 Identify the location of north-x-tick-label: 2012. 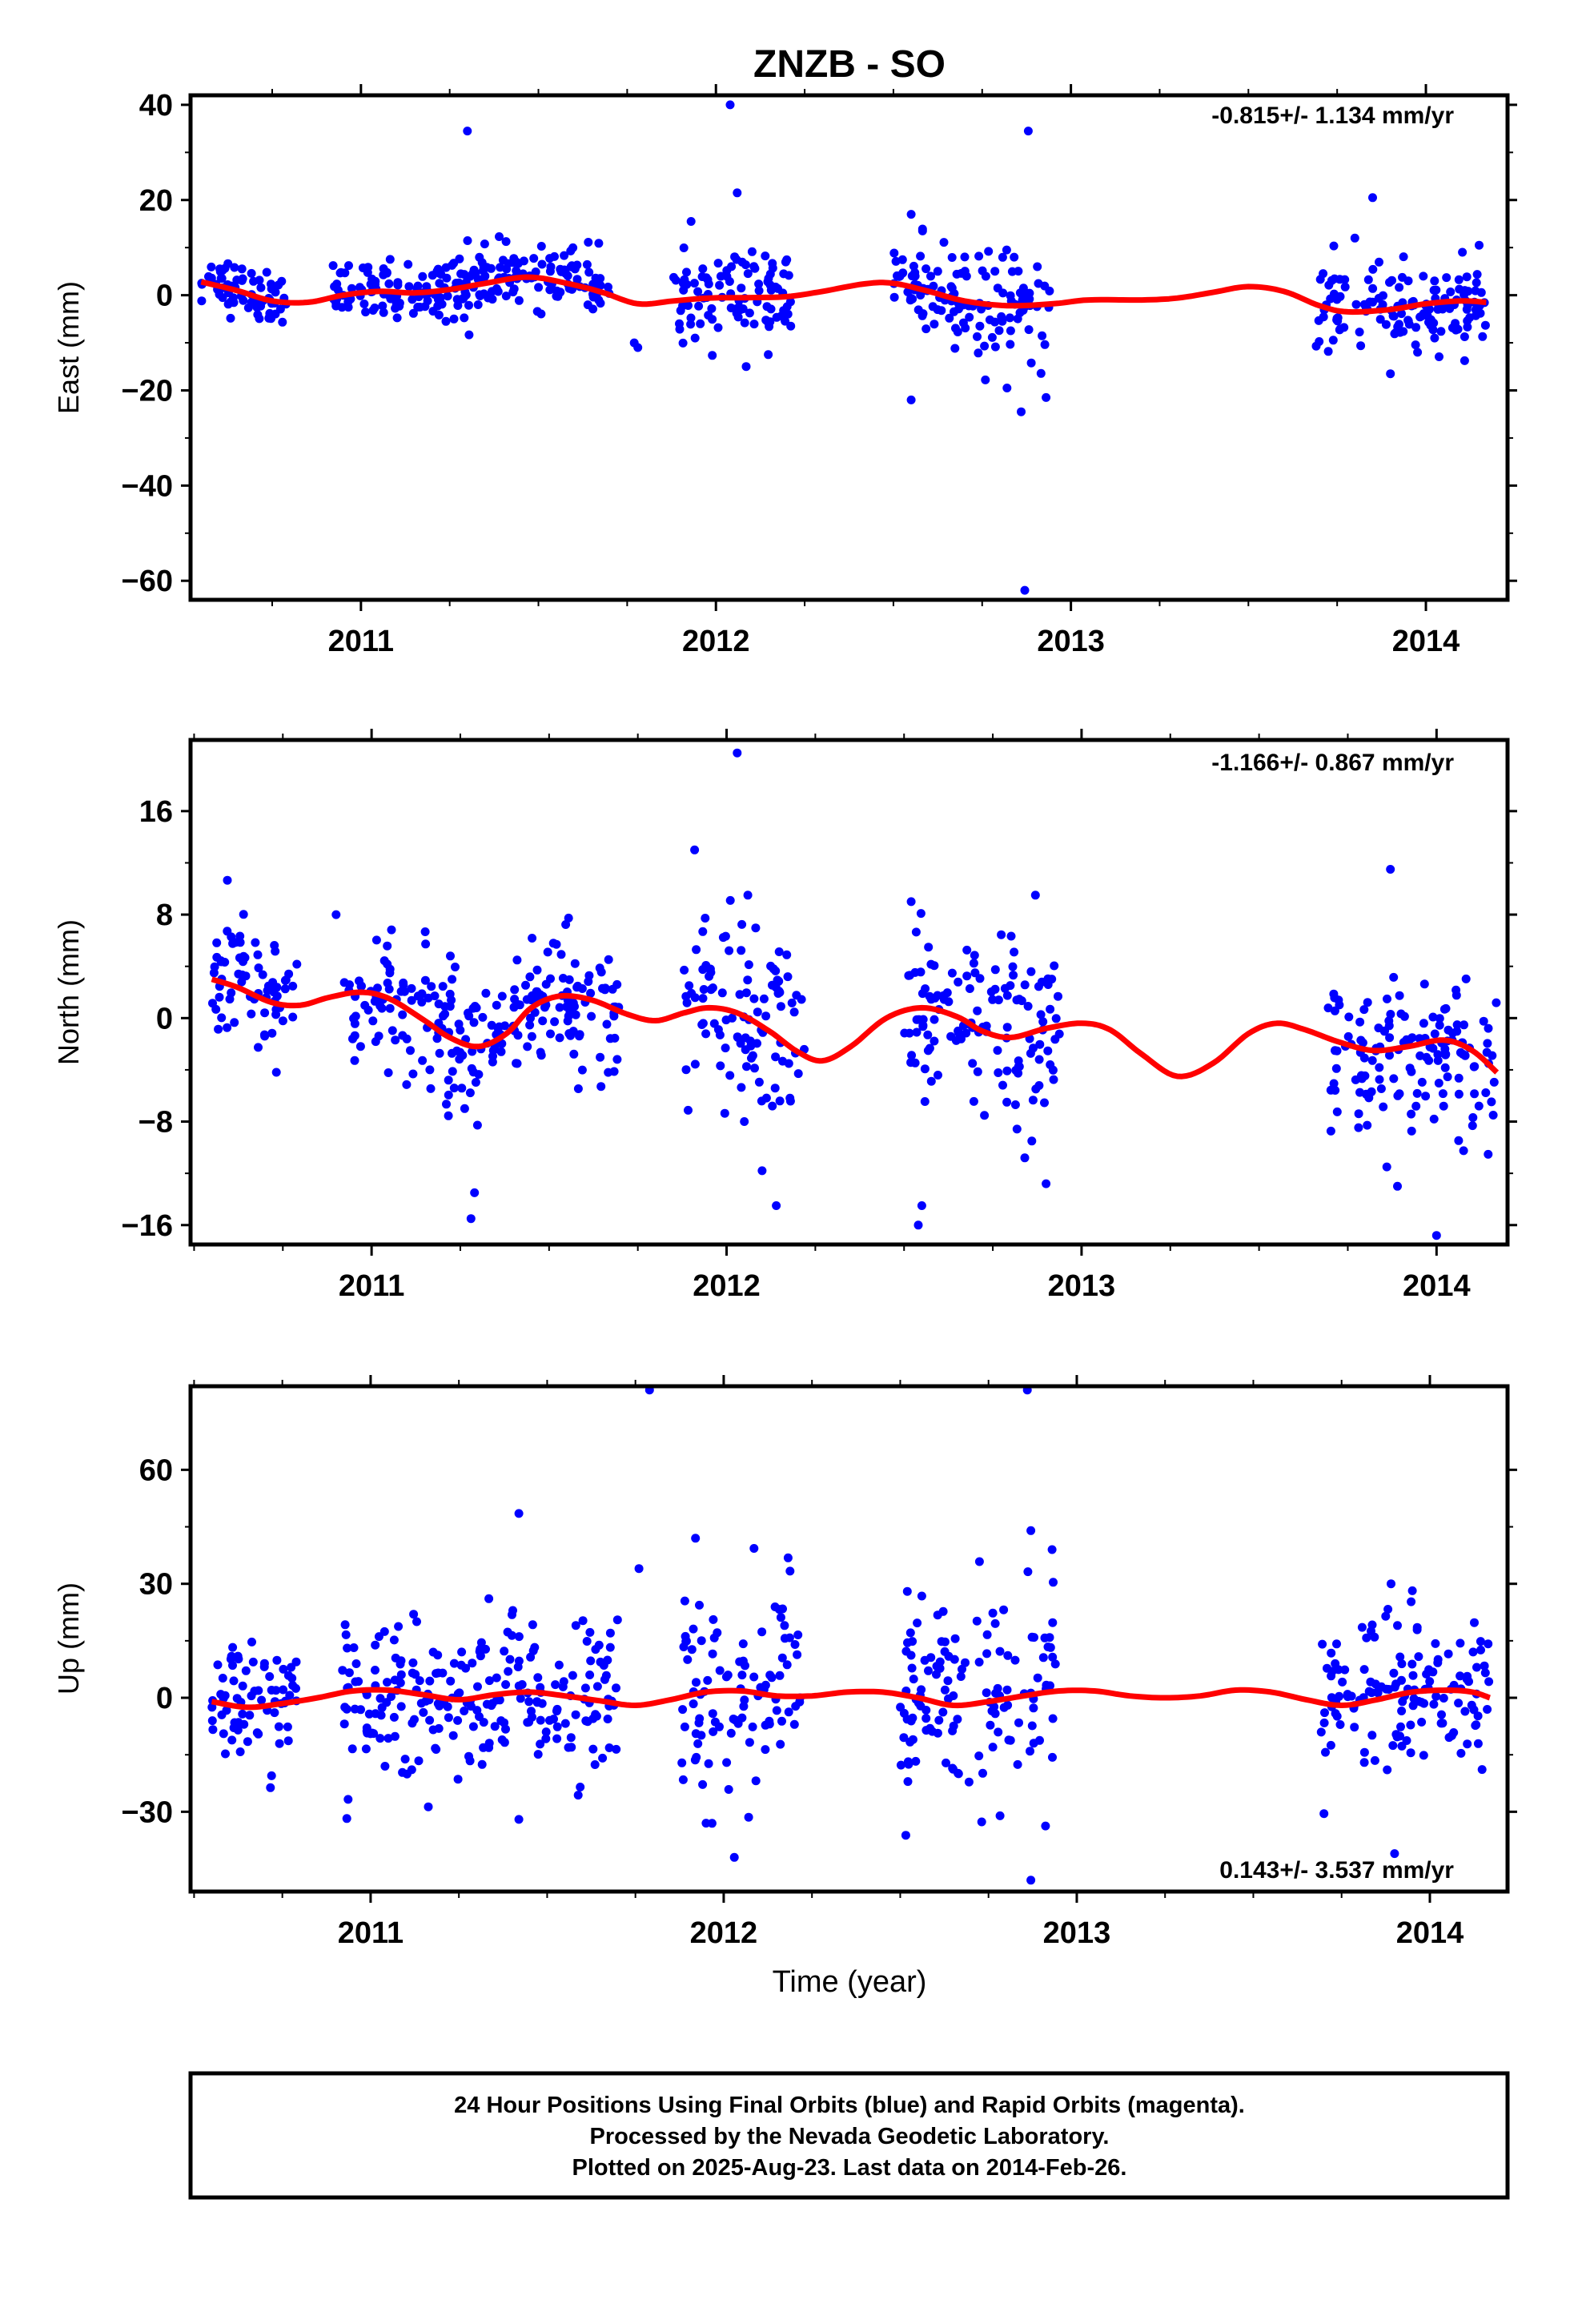
(727, 1286).